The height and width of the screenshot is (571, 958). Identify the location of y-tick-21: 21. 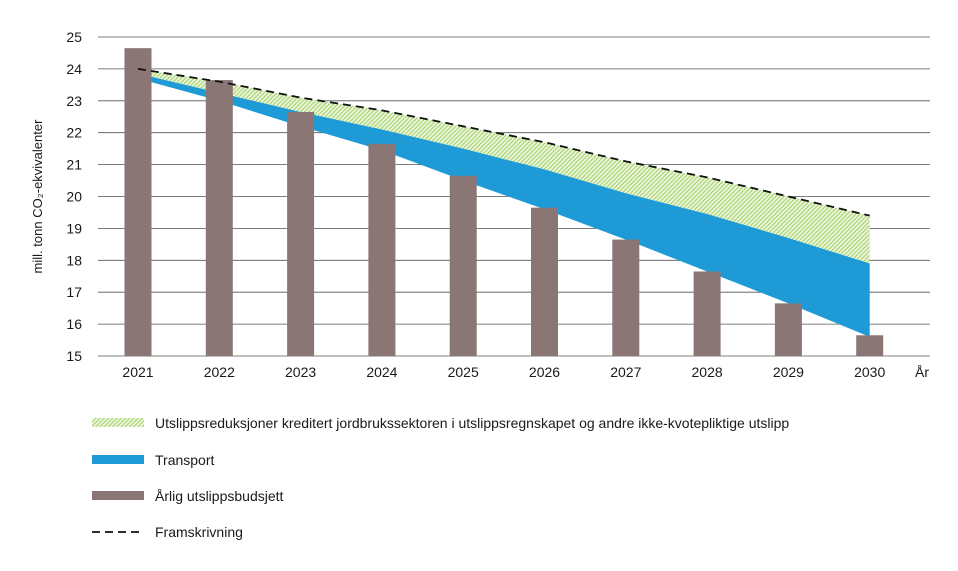
(74, 165).